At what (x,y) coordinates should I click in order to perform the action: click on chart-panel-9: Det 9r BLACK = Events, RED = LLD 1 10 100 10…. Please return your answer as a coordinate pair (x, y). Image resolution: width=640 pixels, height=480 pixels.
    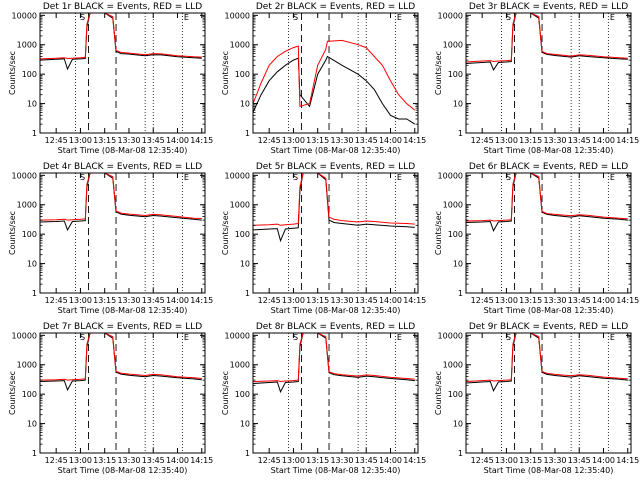
    Looking at the image, I should click on (536, 398).